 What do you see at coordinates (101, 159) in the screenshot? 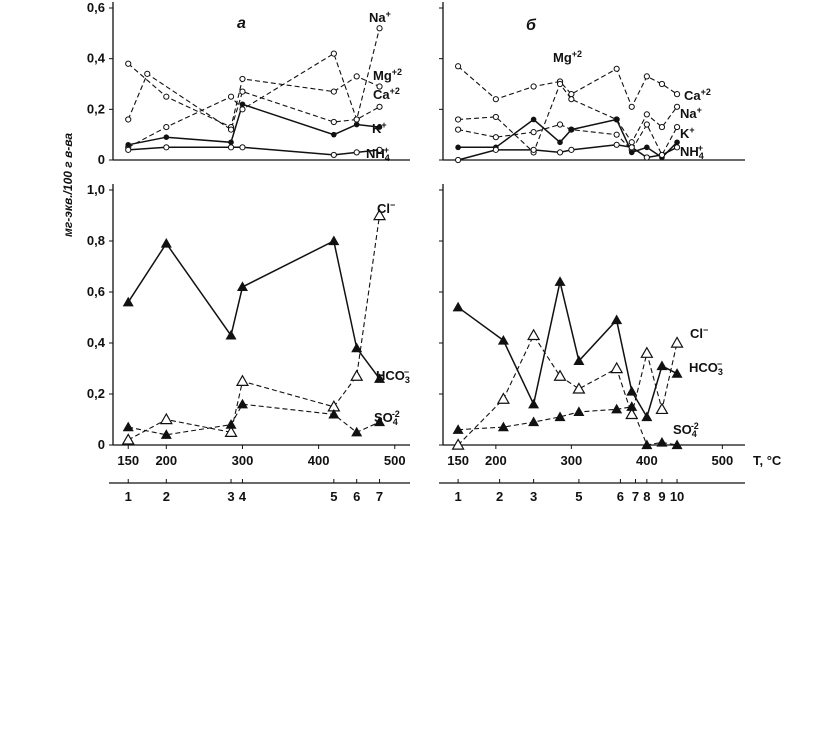
I see `a-top-ytick-label: 0` at bounding box center [101, 159].